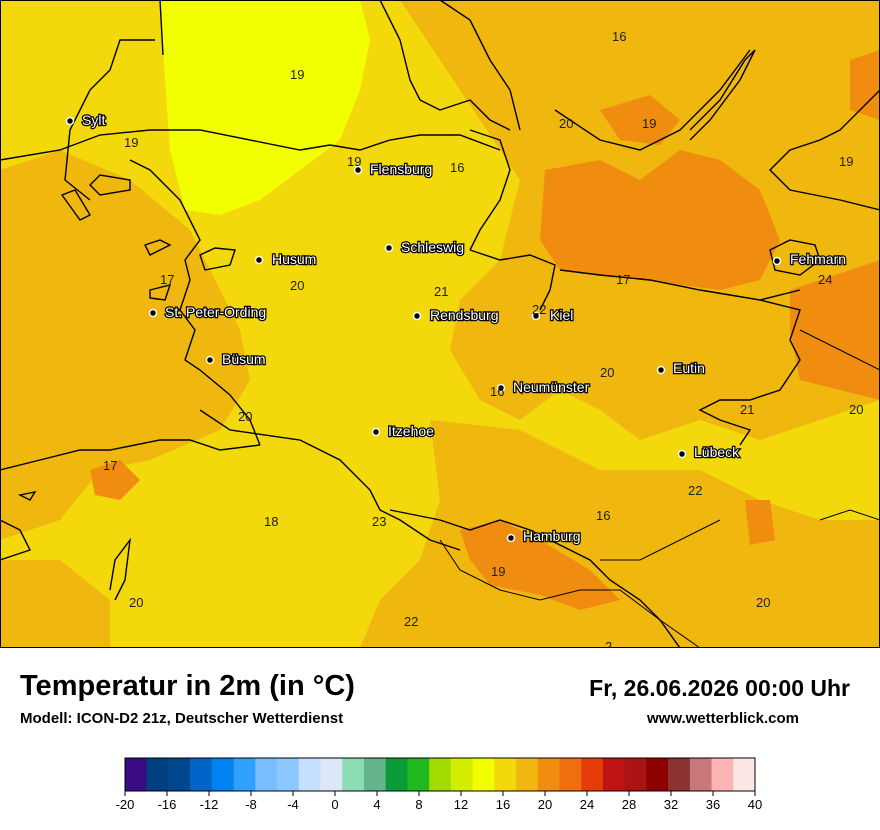 This screenshot has width=880, height=830. I want to click on color-scale-tick-label: -16, so click(167, 804).